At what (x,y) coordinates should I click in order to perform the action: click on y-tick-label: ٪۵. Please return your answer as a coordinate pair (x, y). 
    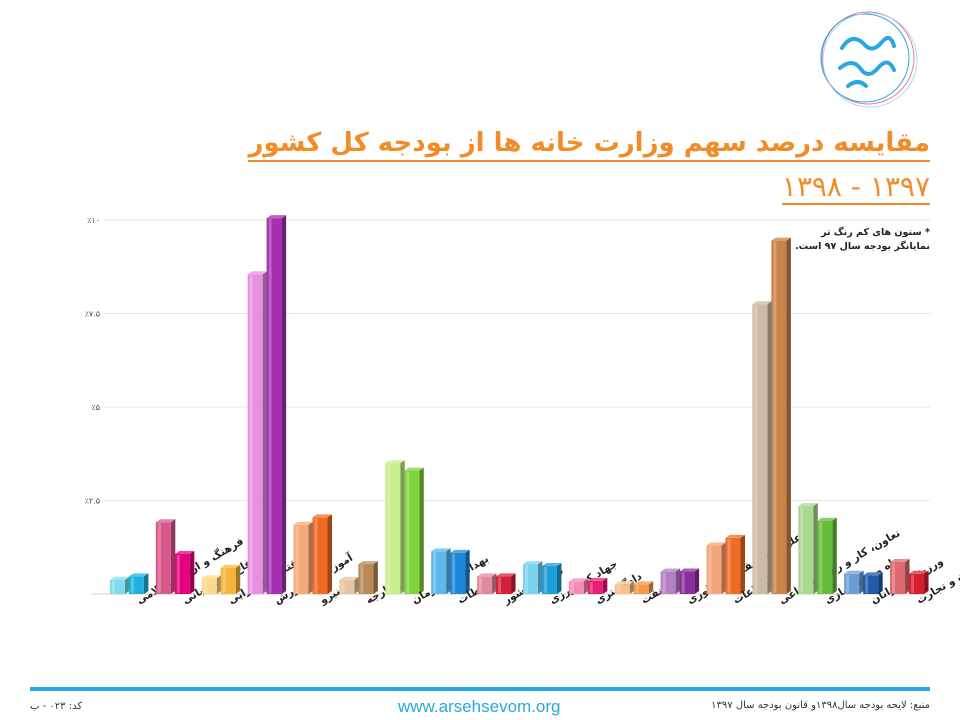
    Looking at the image, I should click on (95, 407).